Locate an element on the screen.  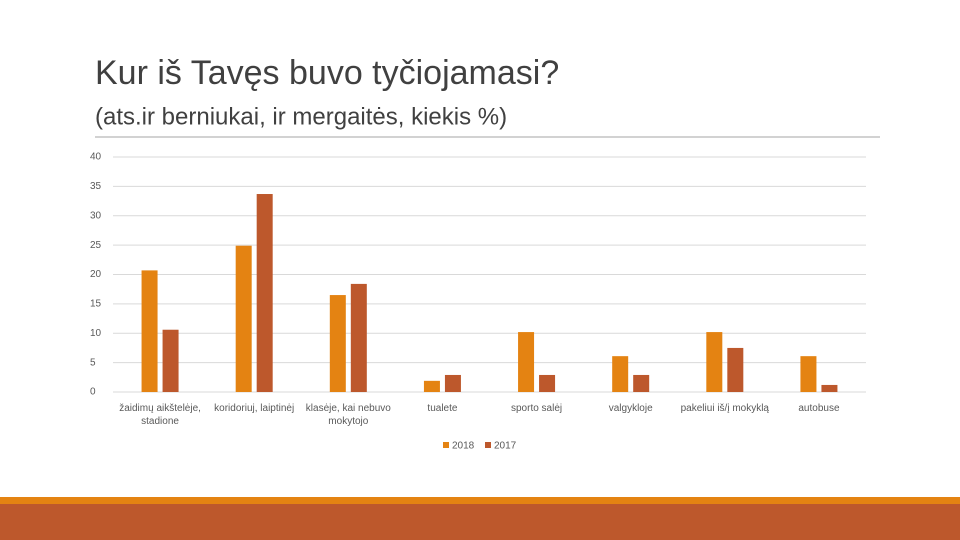
legend-label: 2017 is located at coordinates (505, 446).